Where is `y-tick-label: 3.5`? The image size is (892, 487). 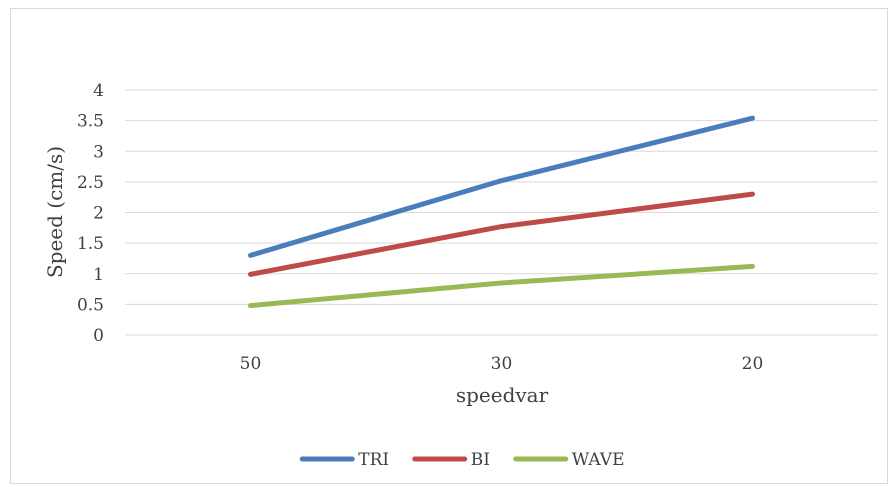
y-tick-label: 3.5 is located at coordinates (90, 122).